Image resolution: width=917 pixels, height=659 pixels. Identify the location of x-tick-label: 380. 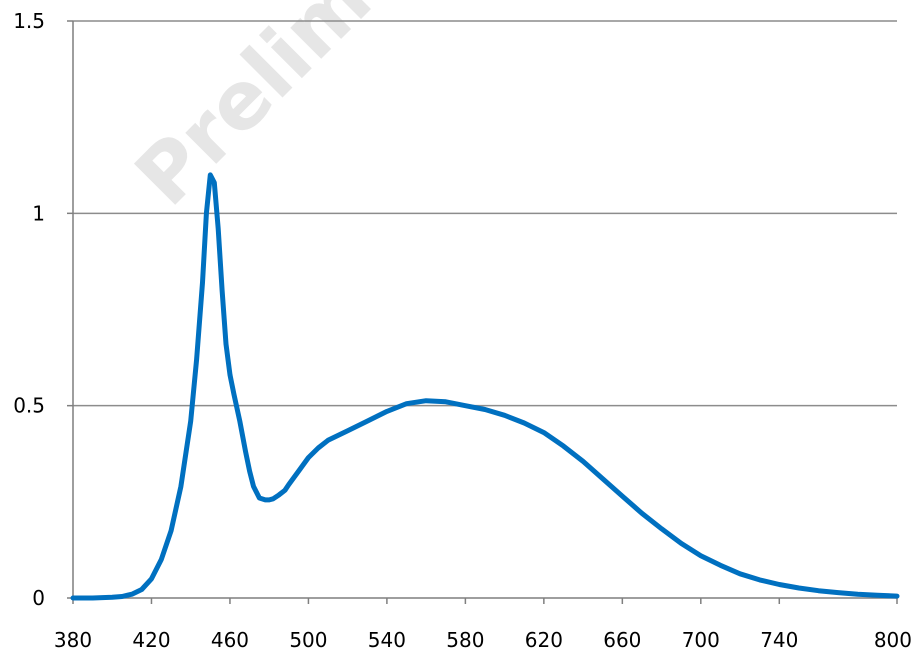
(73, 640).